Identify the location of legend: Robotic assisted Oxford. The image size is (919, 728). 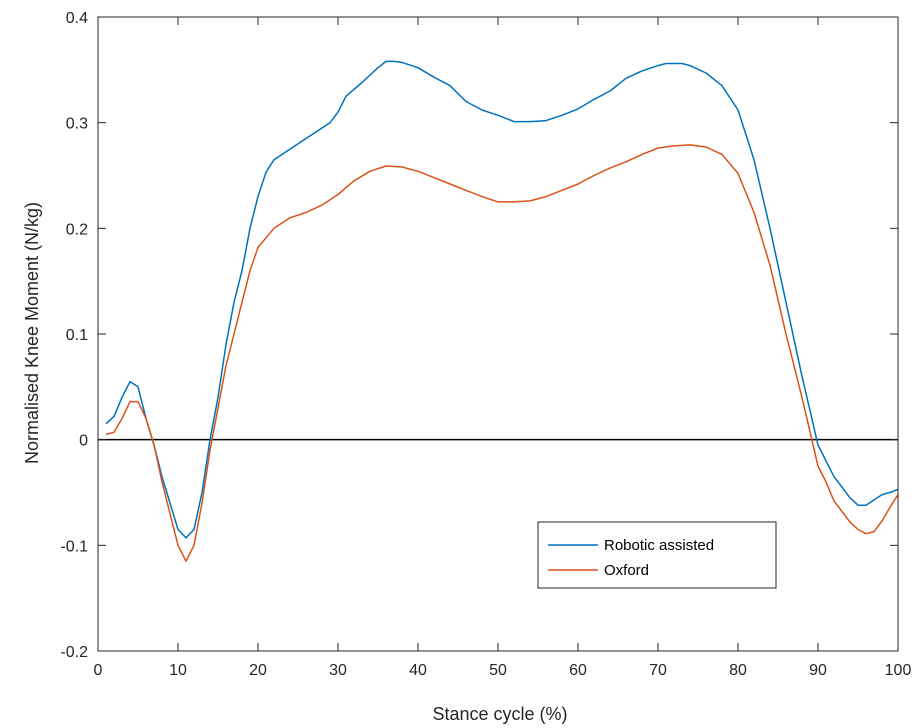
(657, 555).